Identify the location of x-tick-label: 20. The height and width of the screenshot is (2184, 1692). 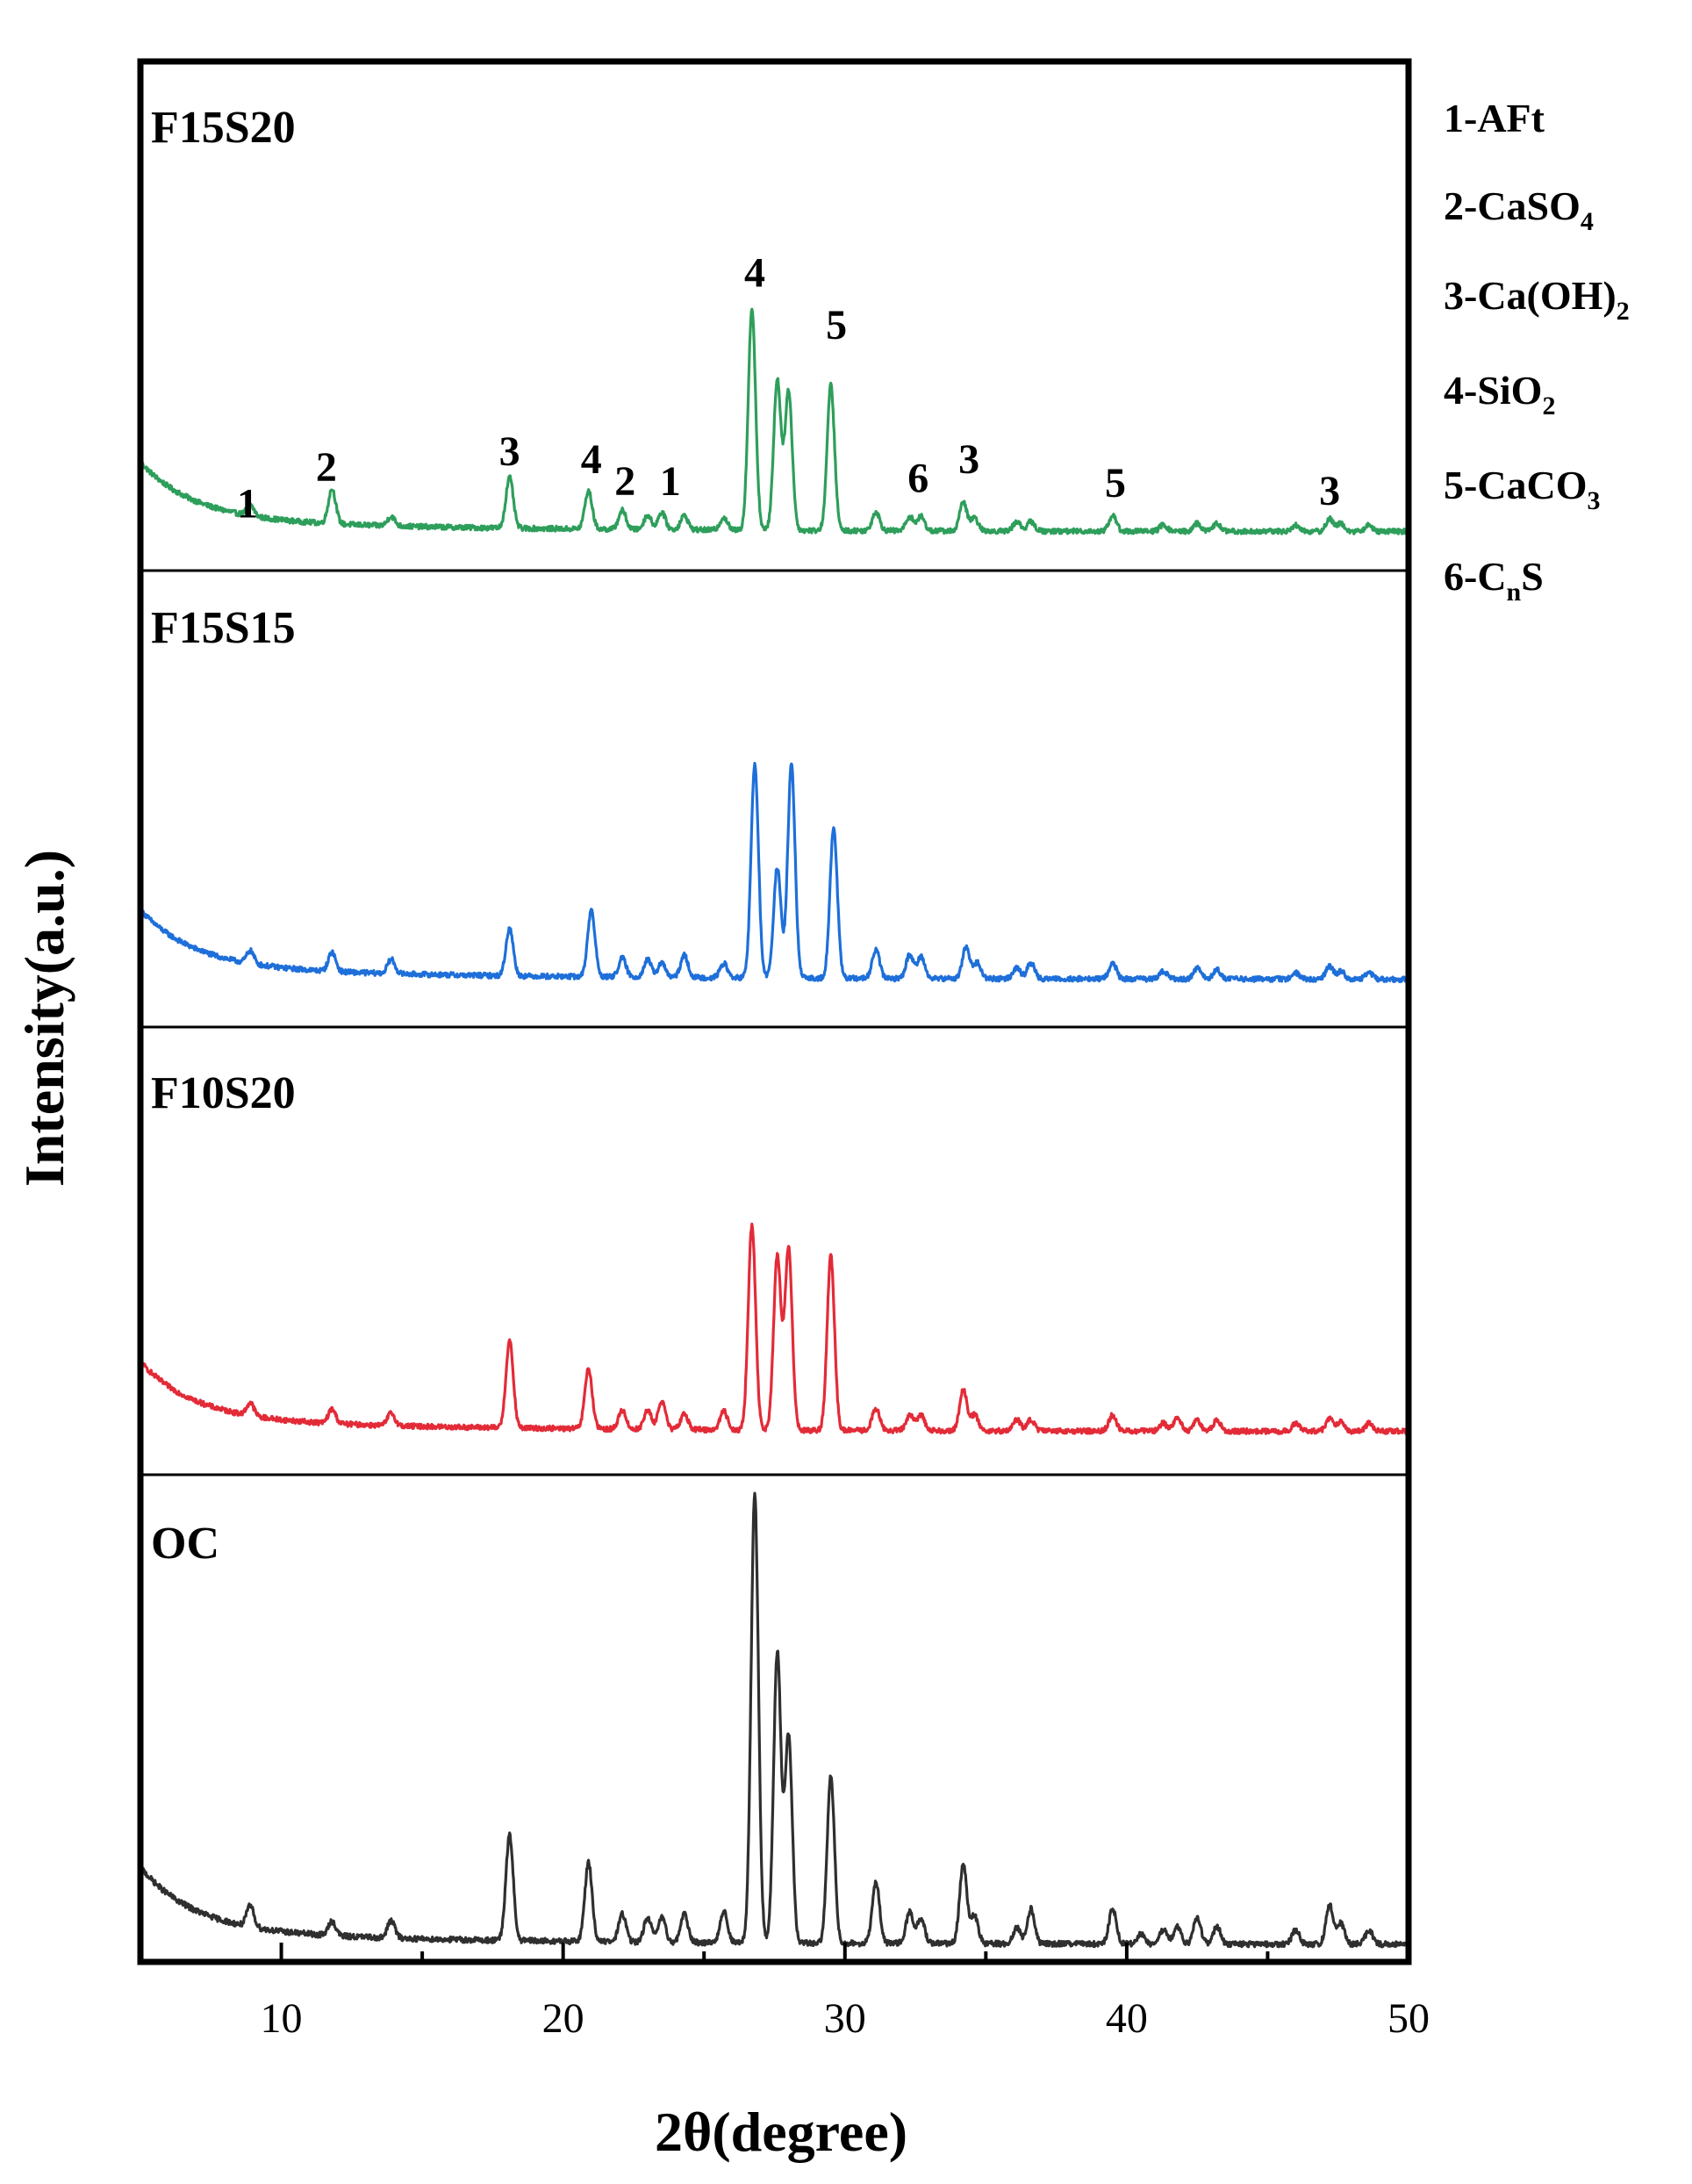
(563, 2018).